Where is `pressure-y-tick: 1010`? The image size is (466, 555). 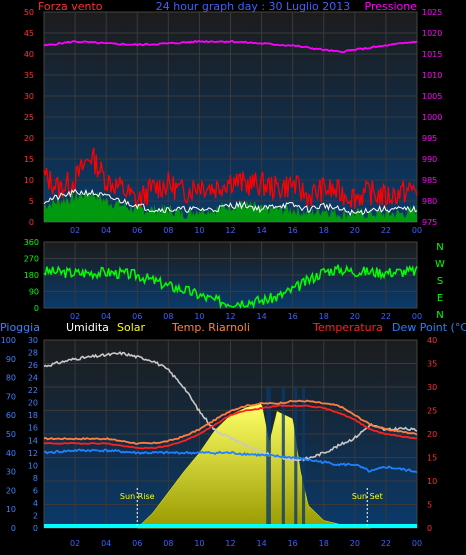
pressure-y-tick: 1010 is located at coordinates (432, 75).